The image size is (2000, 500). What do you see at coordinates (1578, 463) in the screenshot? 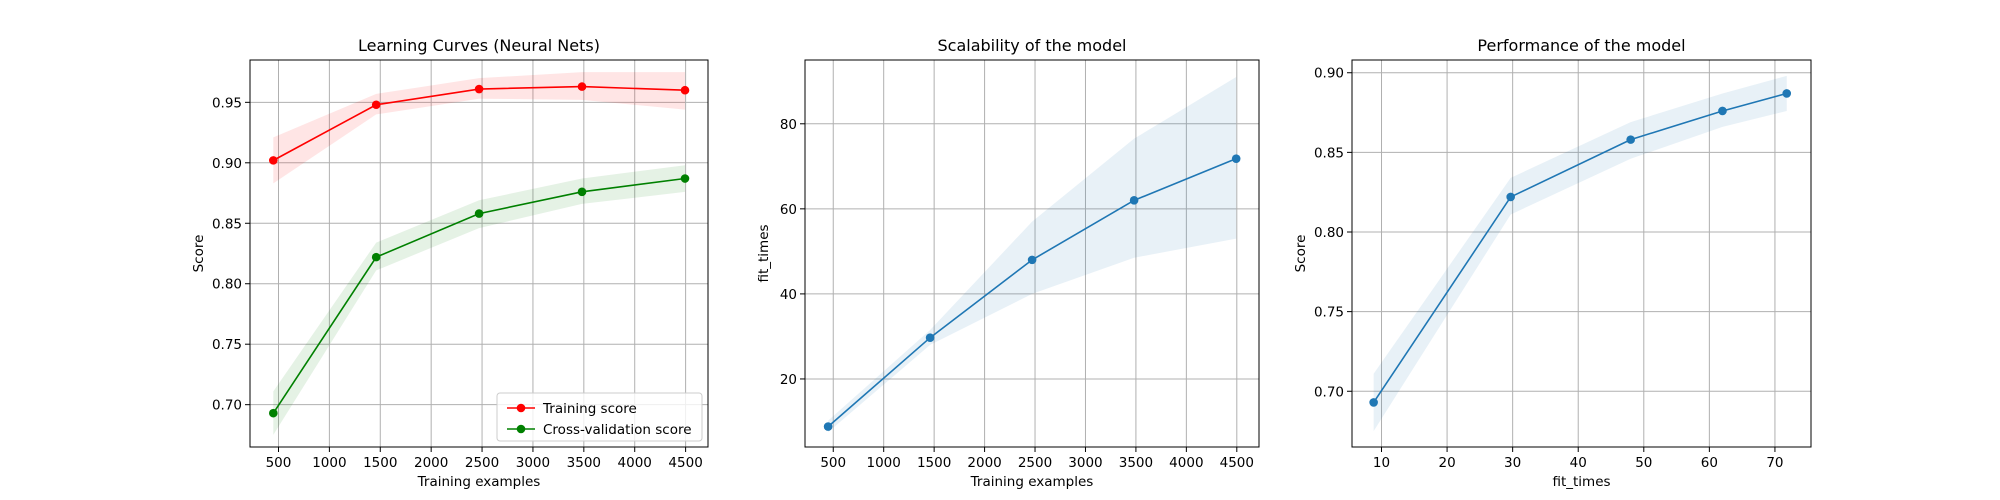
I see `x-tick-label: 40` at bounding box center [1578, 463].